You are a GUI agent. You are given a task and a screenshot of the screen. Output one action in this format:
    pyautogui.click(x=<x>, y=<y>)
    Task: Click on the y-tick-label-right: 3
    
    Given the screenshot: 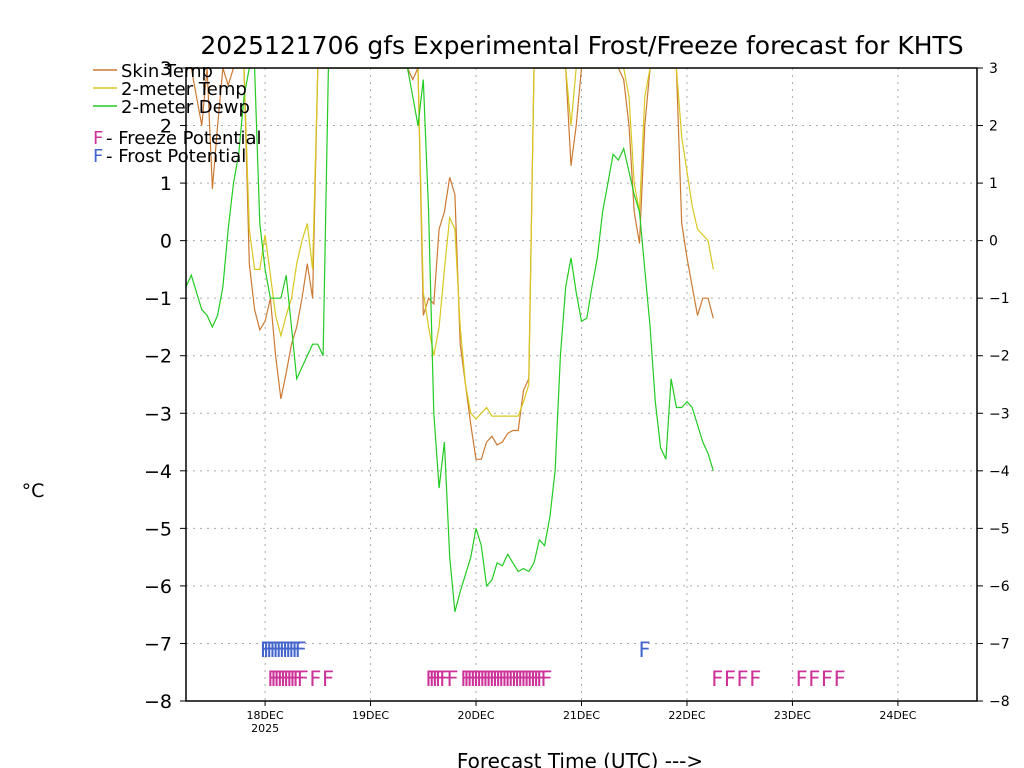 What is the action you would take?
    pyautogui.click(x=993, y=69)
    